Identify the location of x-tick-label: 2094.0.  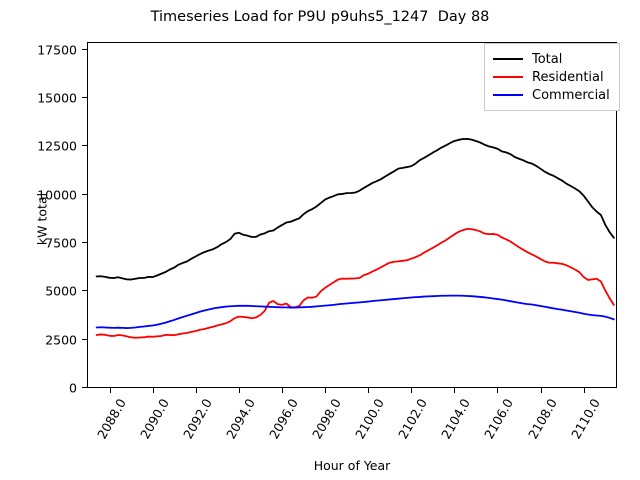
(240, 419).